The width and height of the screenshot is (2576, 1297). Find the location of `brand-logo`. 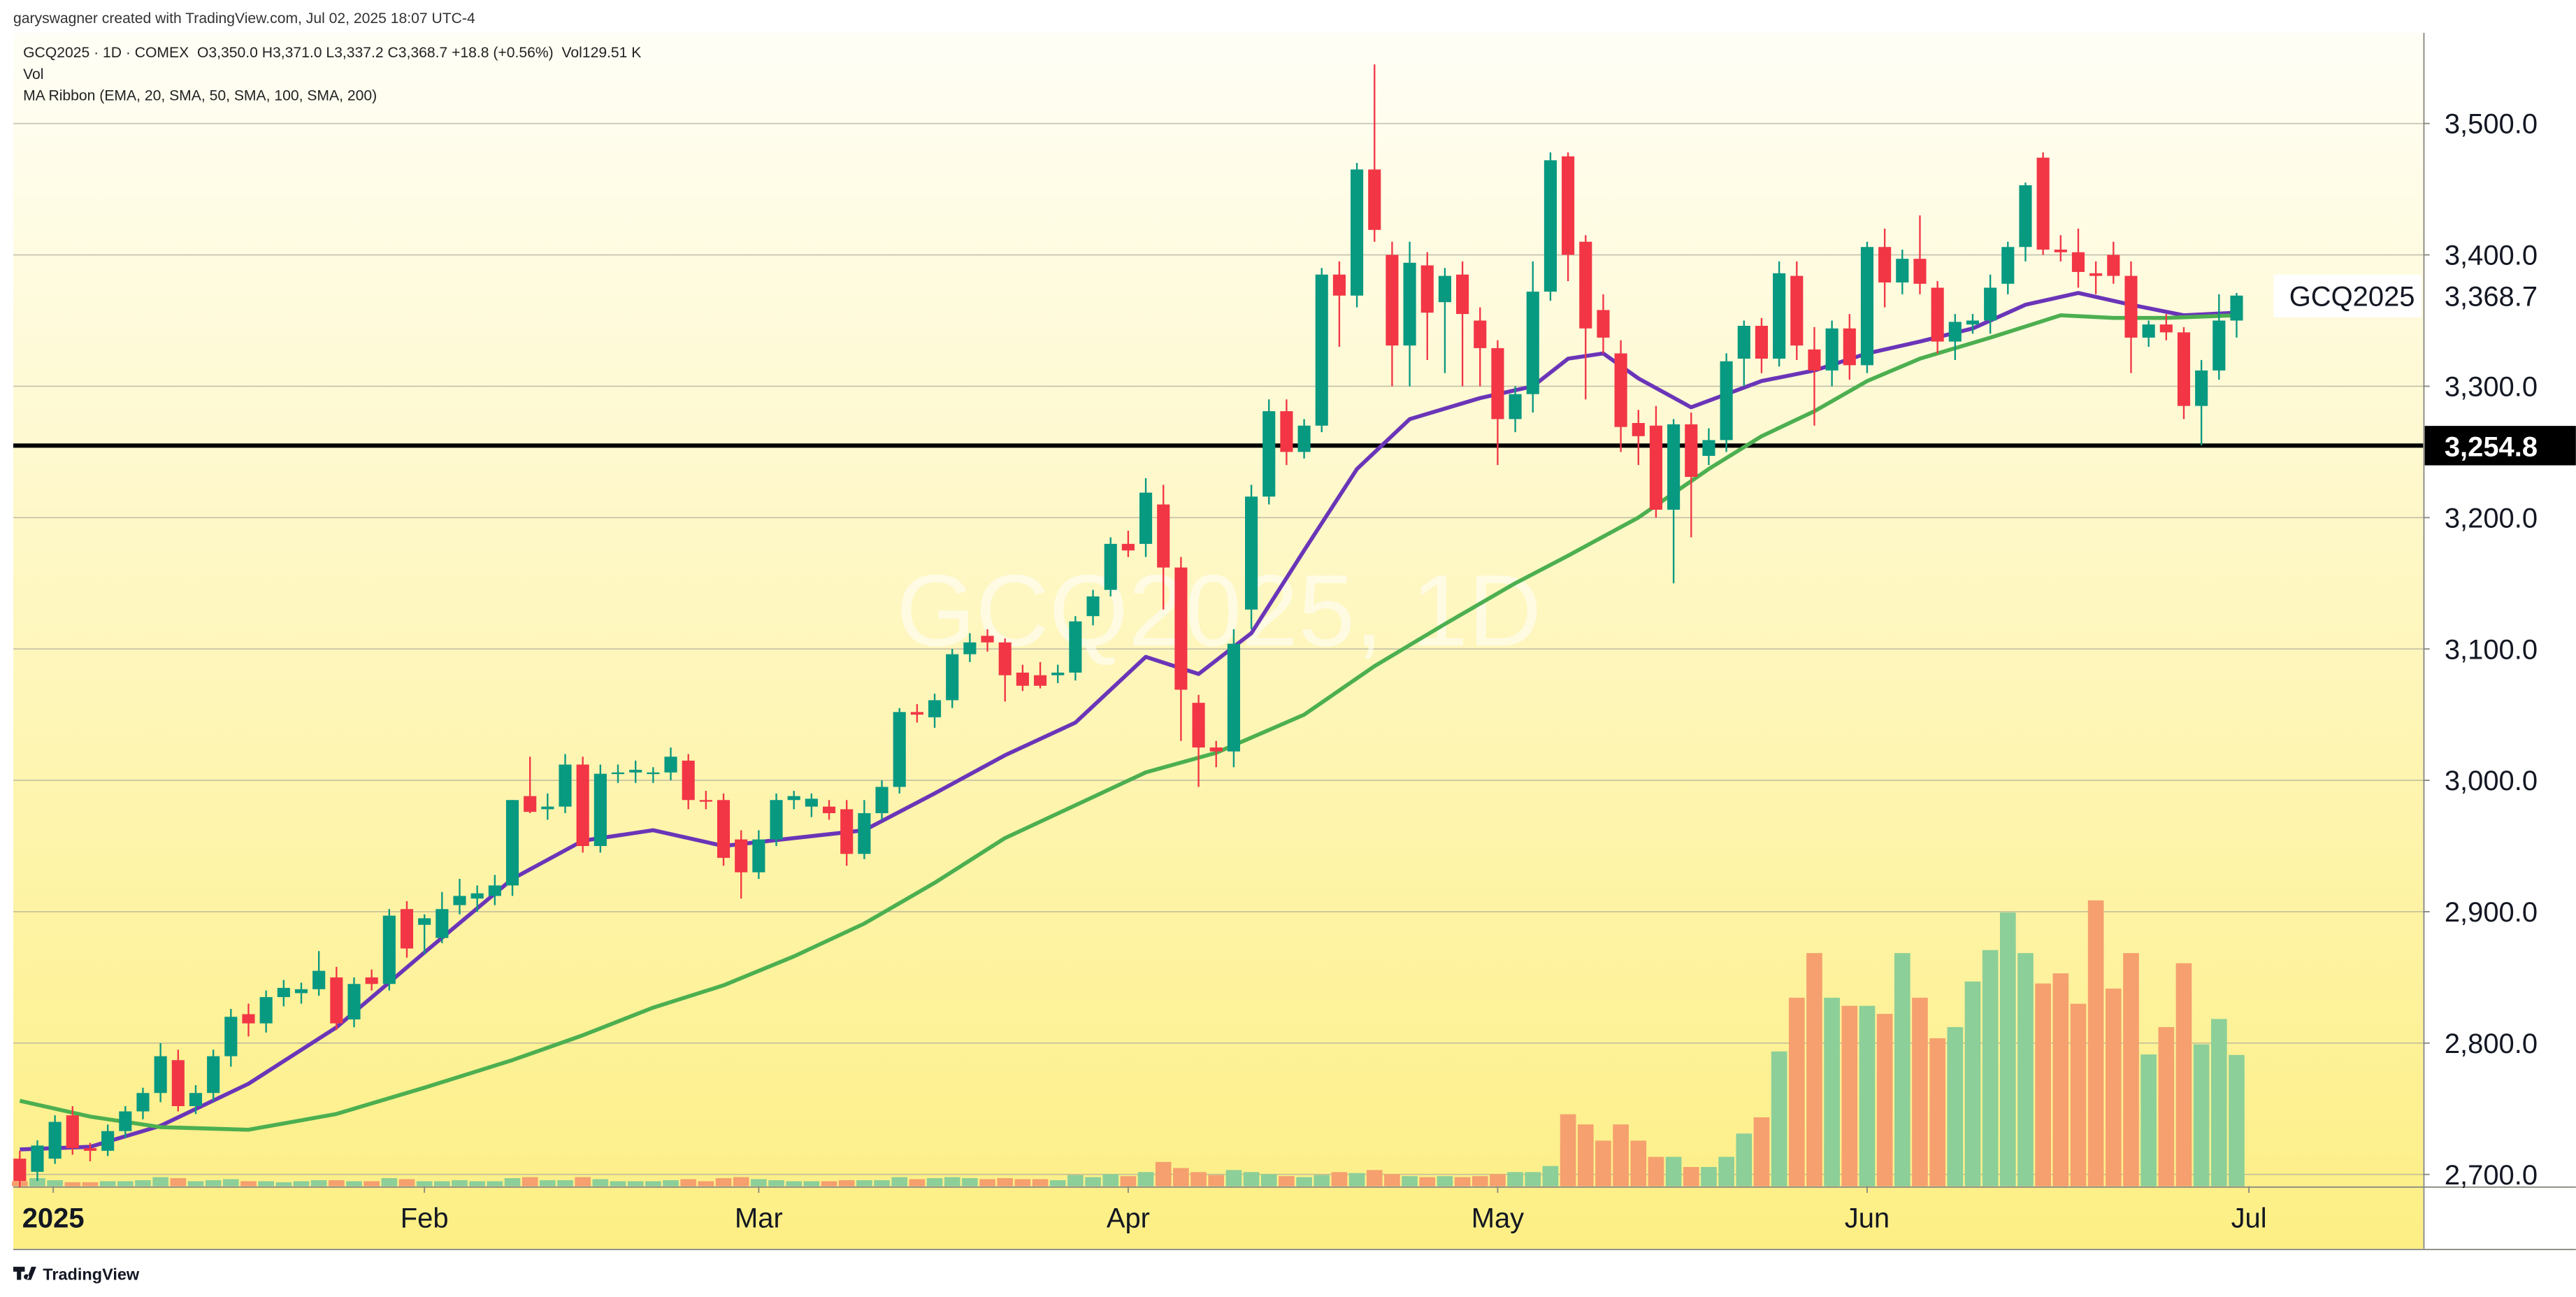

brand-logo is located at coordinates (24, 1273).